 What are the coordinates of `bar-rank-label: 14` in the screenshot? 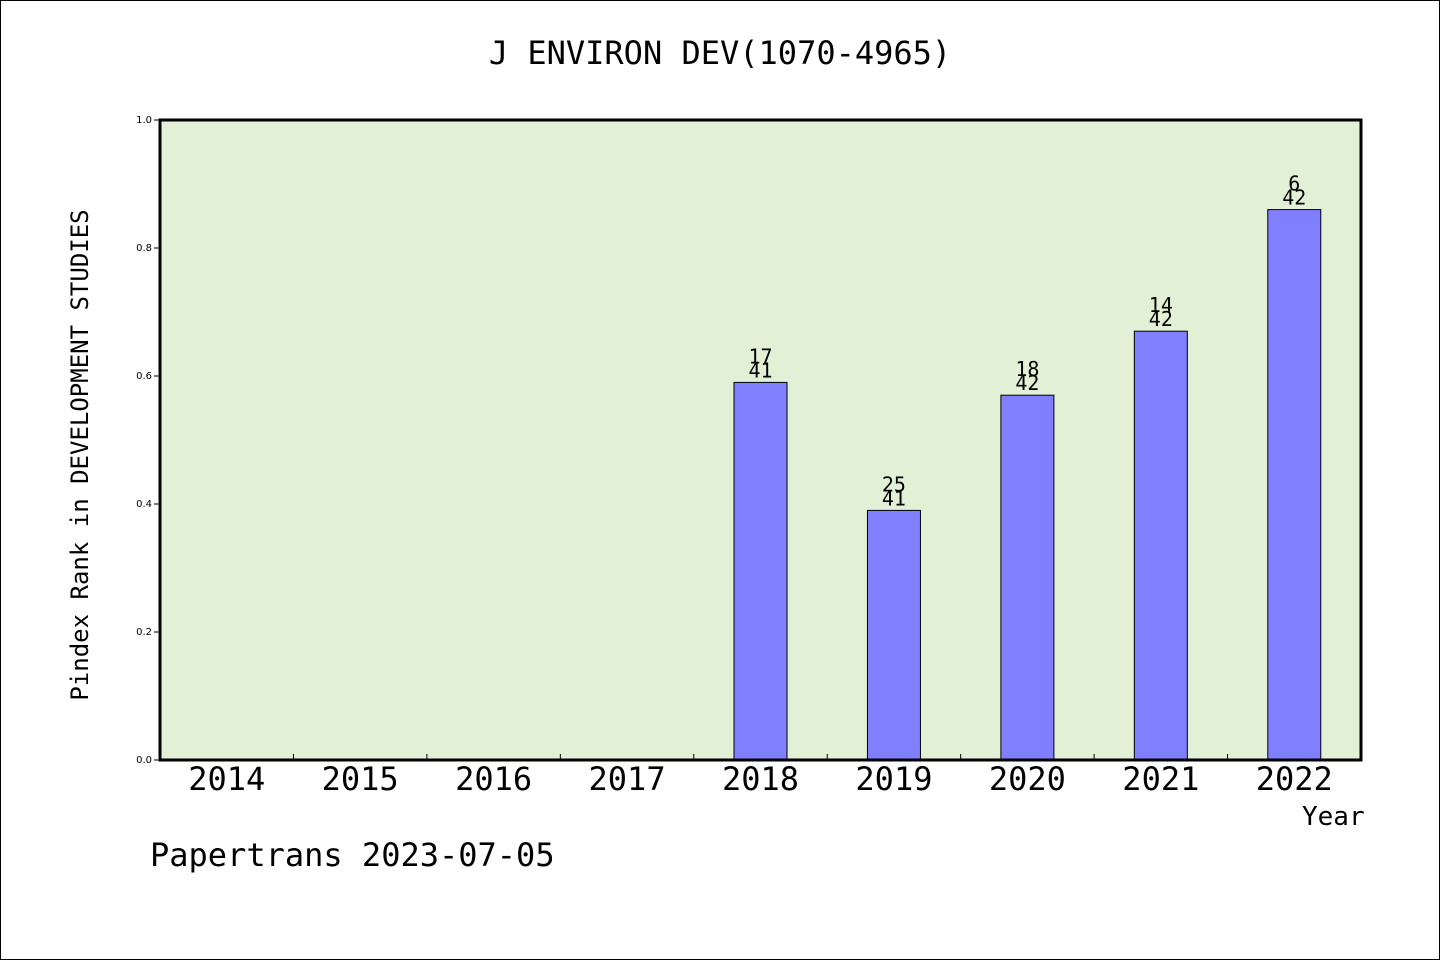 It's located at (1161, 305).